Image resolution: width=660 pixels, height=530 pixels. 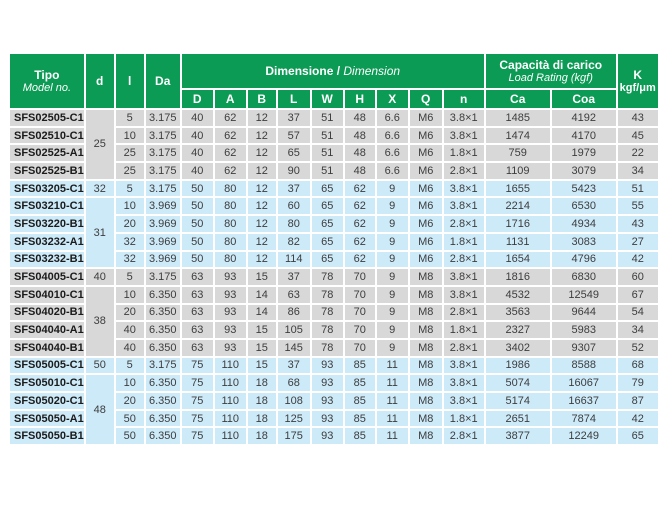 What do you see at coordinates (129, 241) in the screenshot?
I see `cell-l: 32` at bounding box center [129, 241].